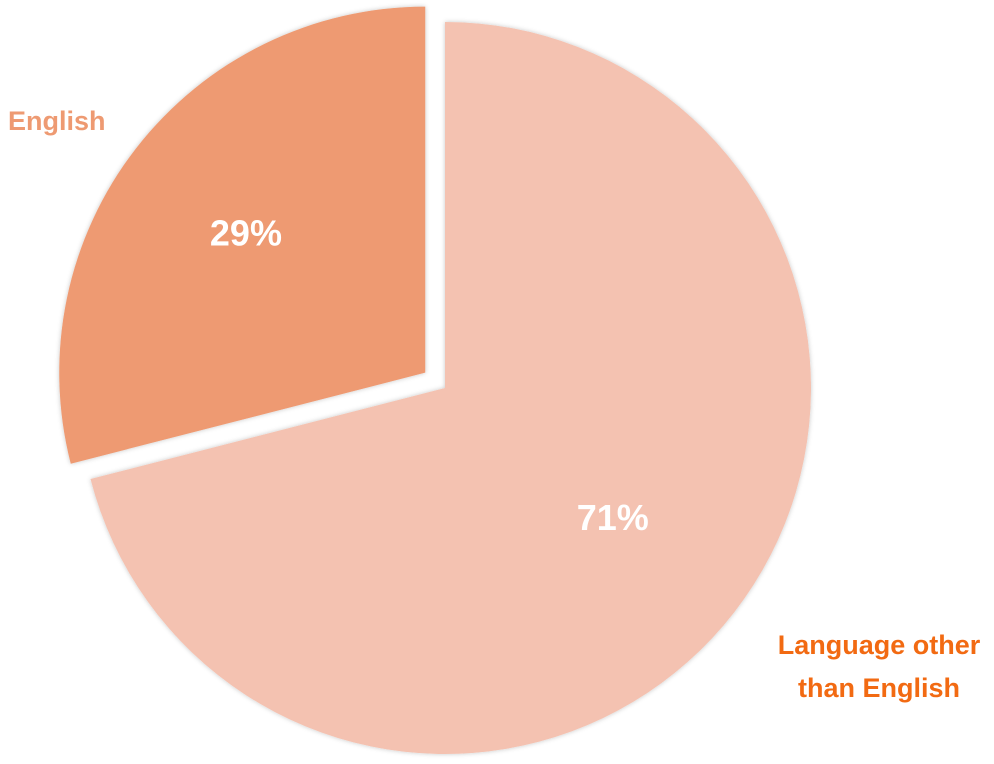  What do you see at coordinates (57, 121) in the screenshot?
I see `category-label-english: English` at bounding box center [57, 121].